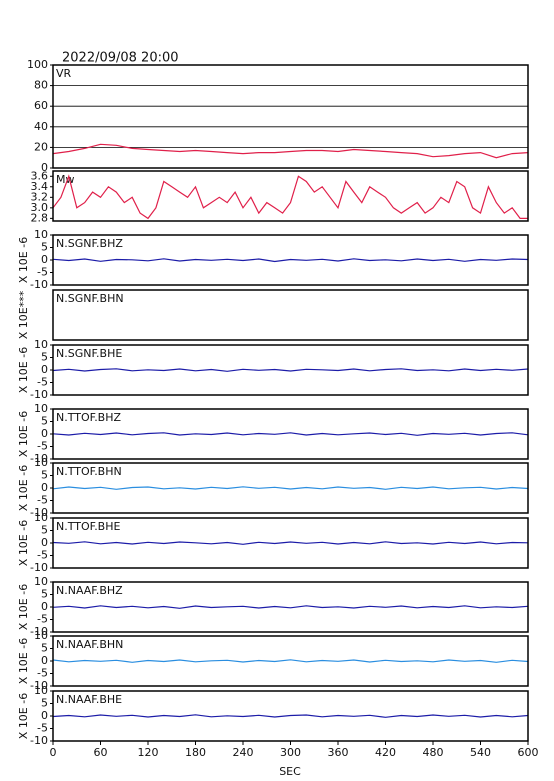 This screenshot has height=781, width=554. I want to click on y-tick-label: 80, so click(41, 85).